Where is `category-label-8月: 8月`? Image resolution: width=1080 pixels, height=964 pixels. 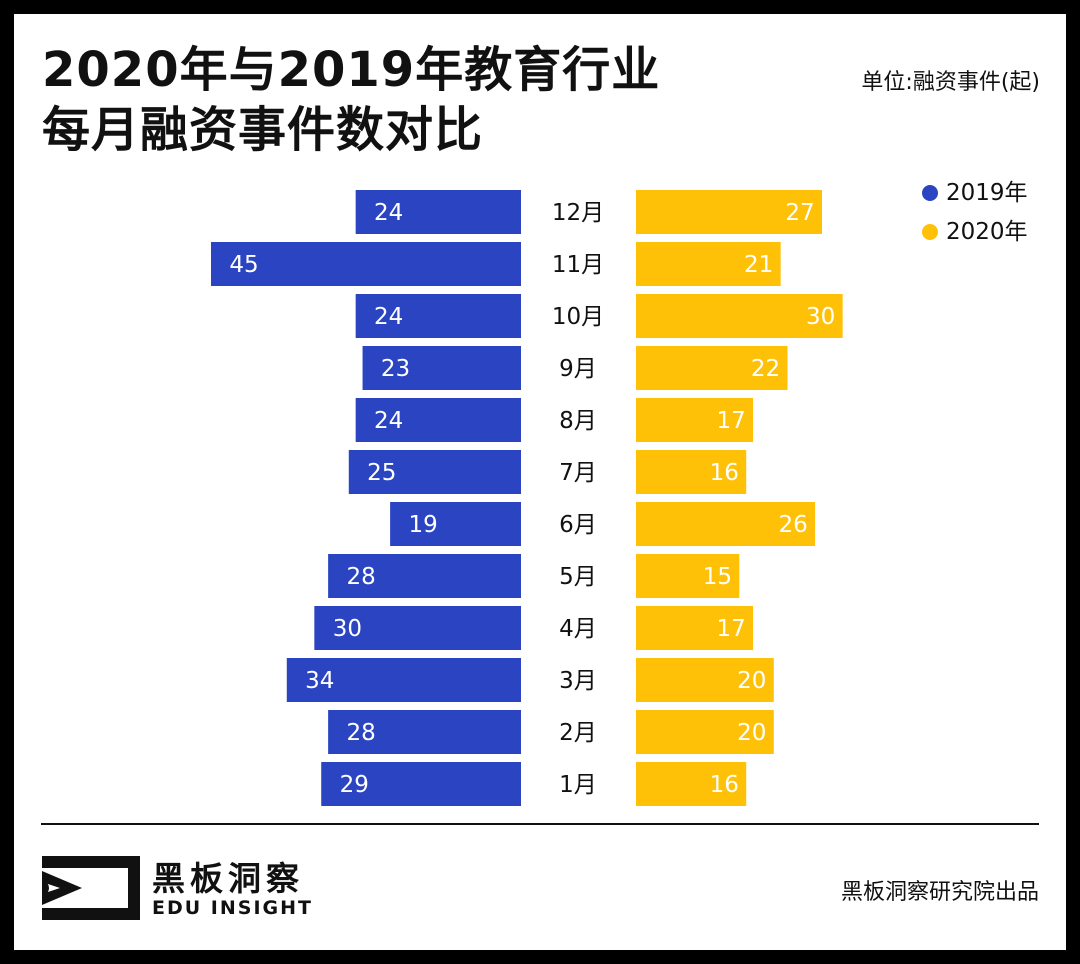
category-label-8月: 8月 is located at coordinates (578, 421).